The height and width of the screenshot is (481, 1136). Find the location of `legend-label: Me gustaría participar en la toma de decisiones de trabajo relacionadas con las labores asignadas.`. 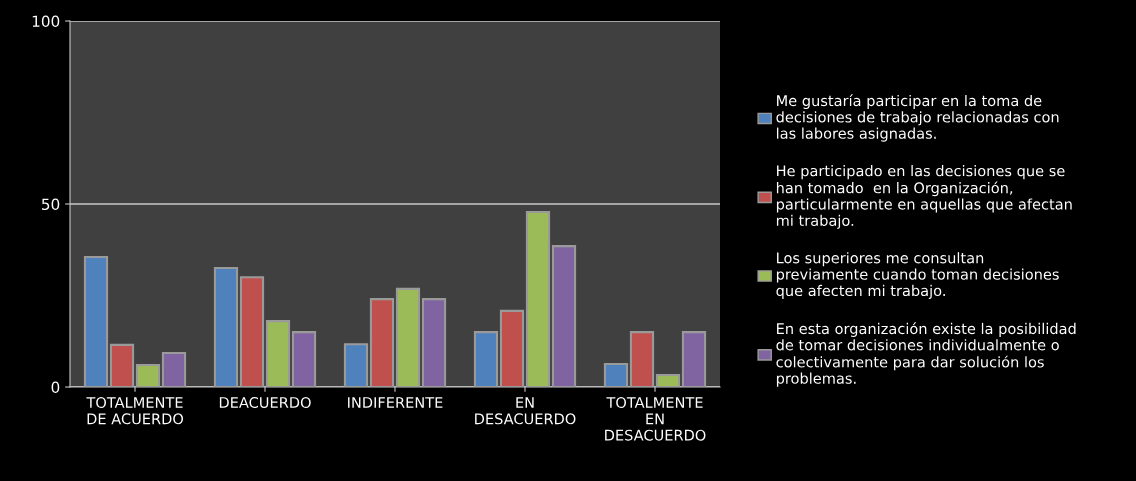

legend-label: Me gustaría participar en la toma de decisiones de trabajo relacionadas con las labores asignadas. is located at coordinates (917, 118).